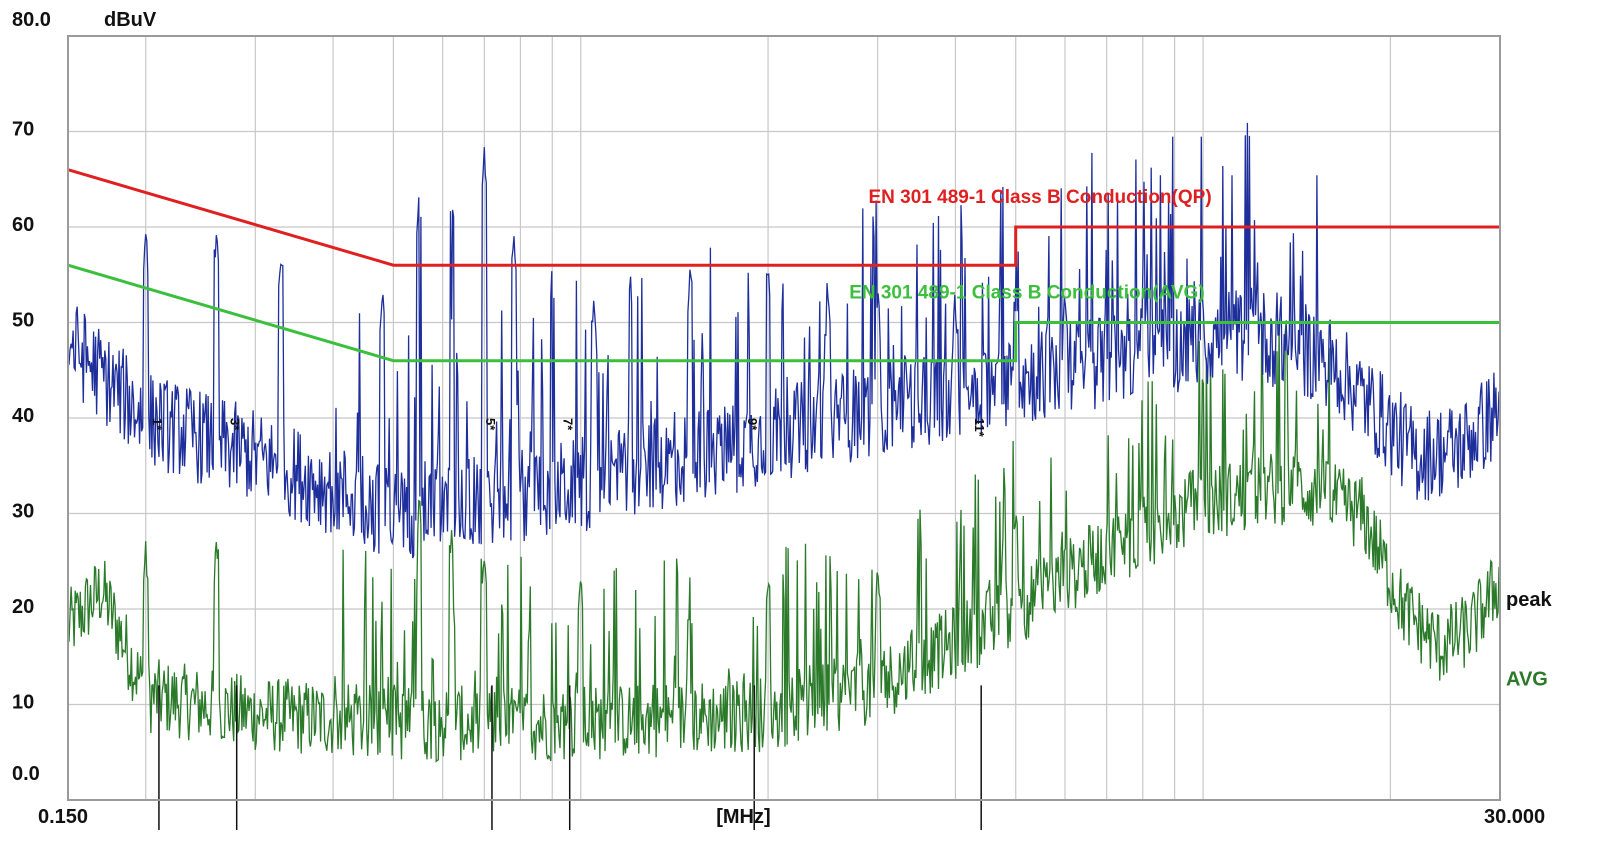 The width and height of the screenshot is (1621, 855). I want to click on marker-label: 9*, so click(752, 424).